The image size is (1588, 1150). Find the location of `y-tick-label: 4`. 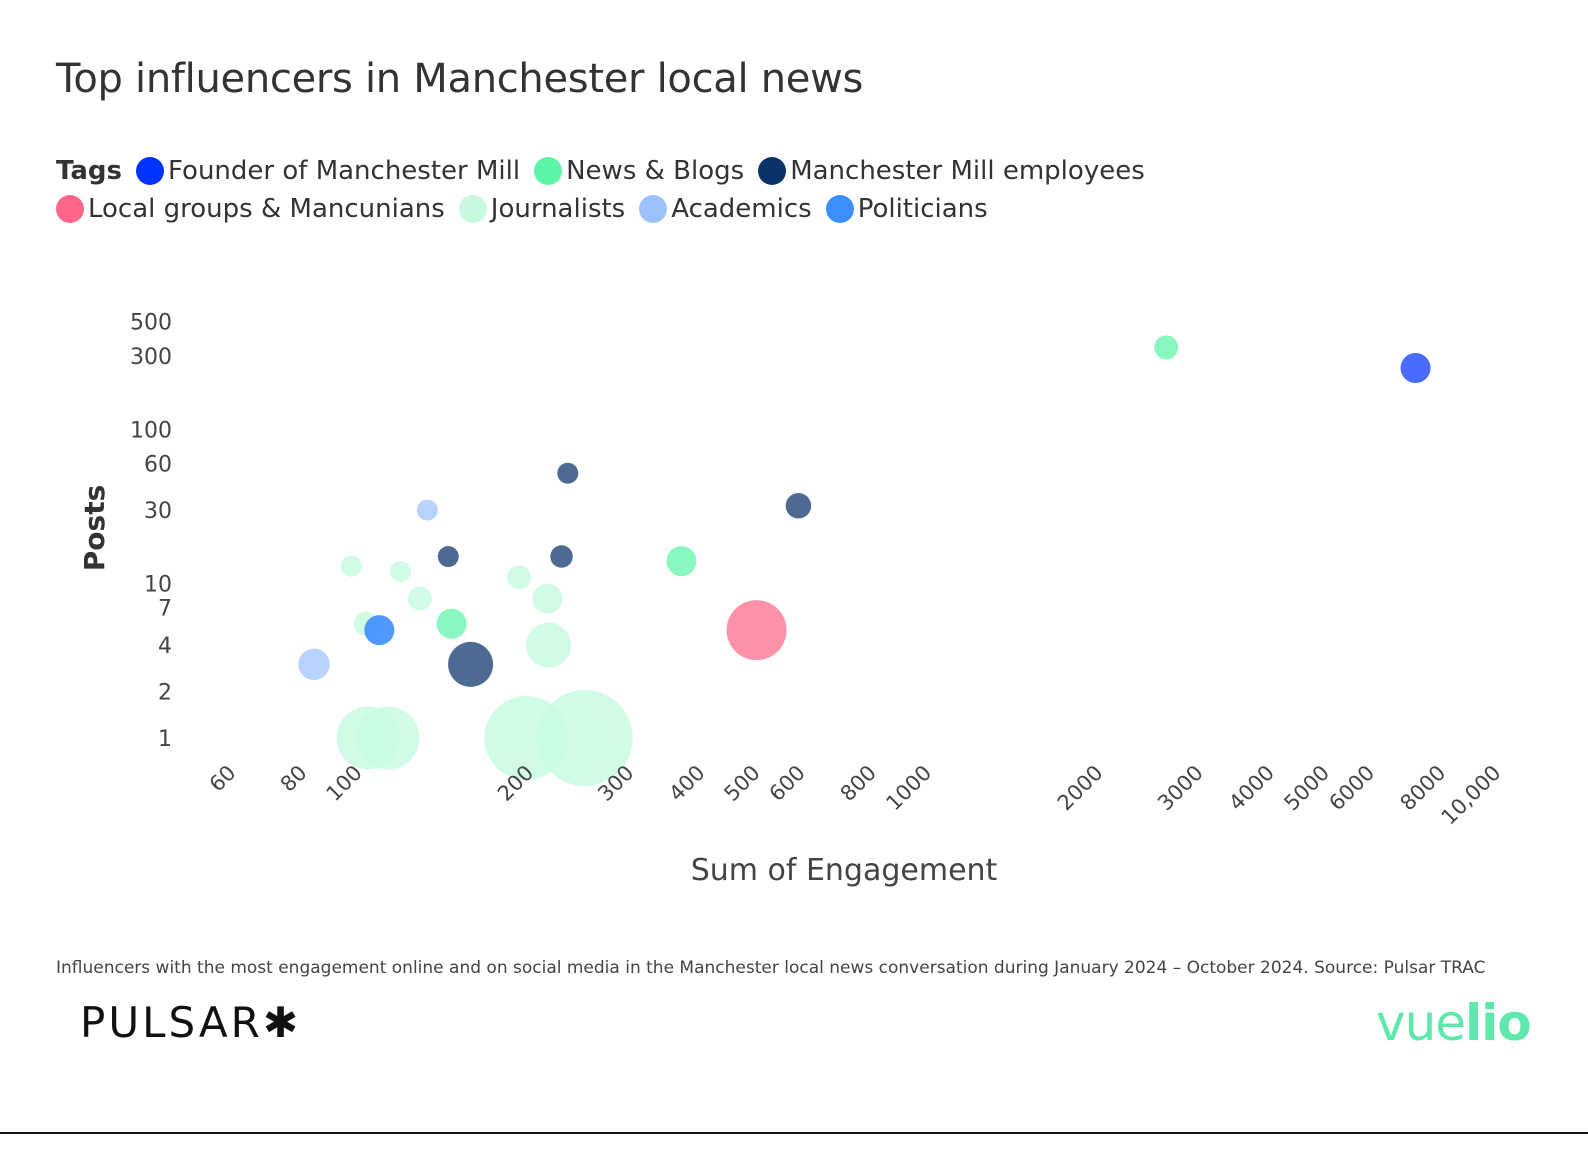

y-tick-label: 4 is located at coordinates (165, 646).